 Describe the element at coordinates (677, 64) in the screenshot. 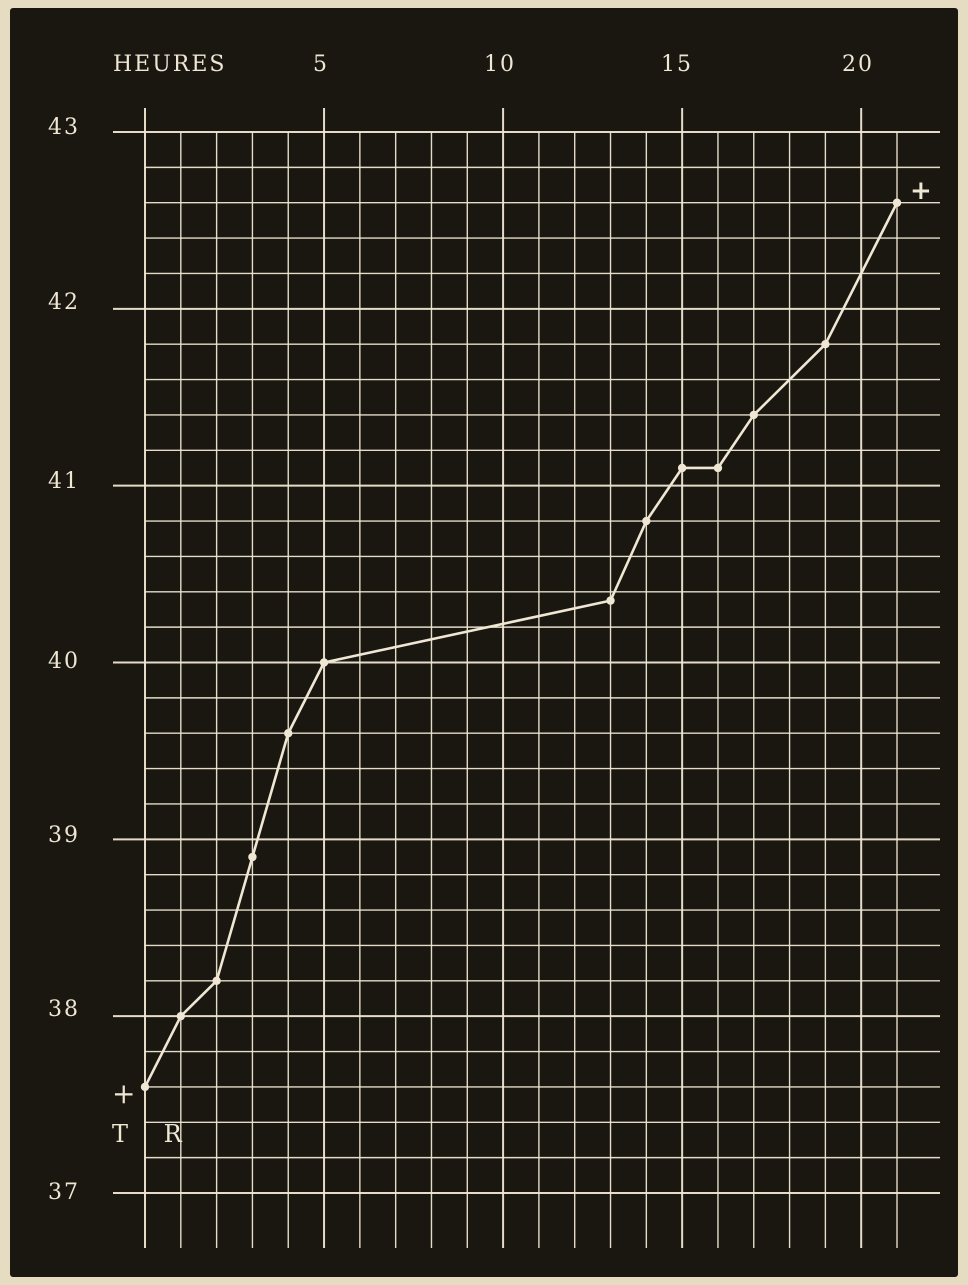

I see `x-tick-15: 15` at that location.